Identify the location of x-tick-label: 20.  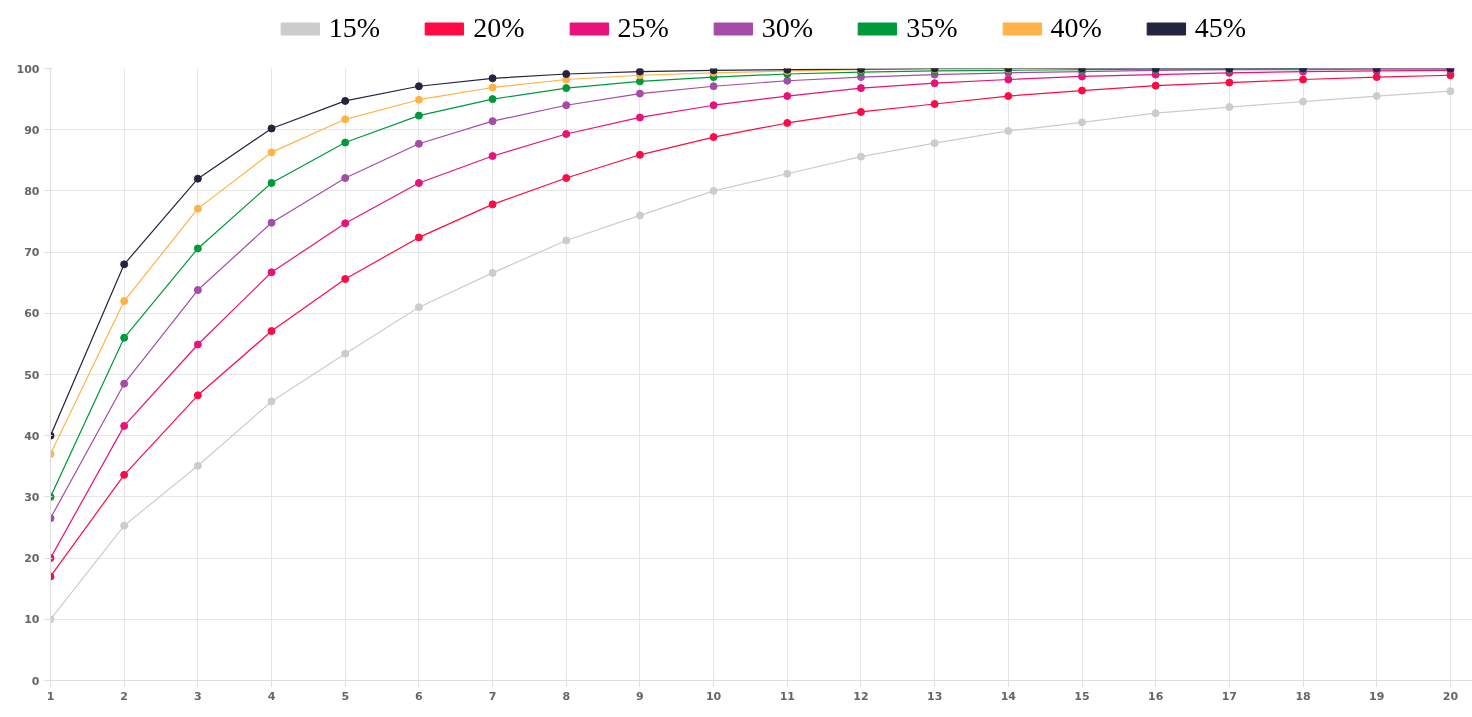
(1450, 696).